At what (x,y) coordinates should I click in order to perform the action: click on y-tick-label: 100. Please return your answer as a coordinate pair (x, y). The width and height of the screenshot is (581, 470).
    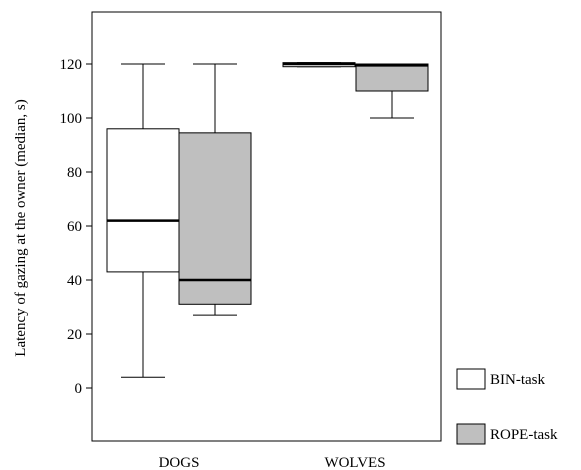
    Looking at the image, I should click on (71, 119).